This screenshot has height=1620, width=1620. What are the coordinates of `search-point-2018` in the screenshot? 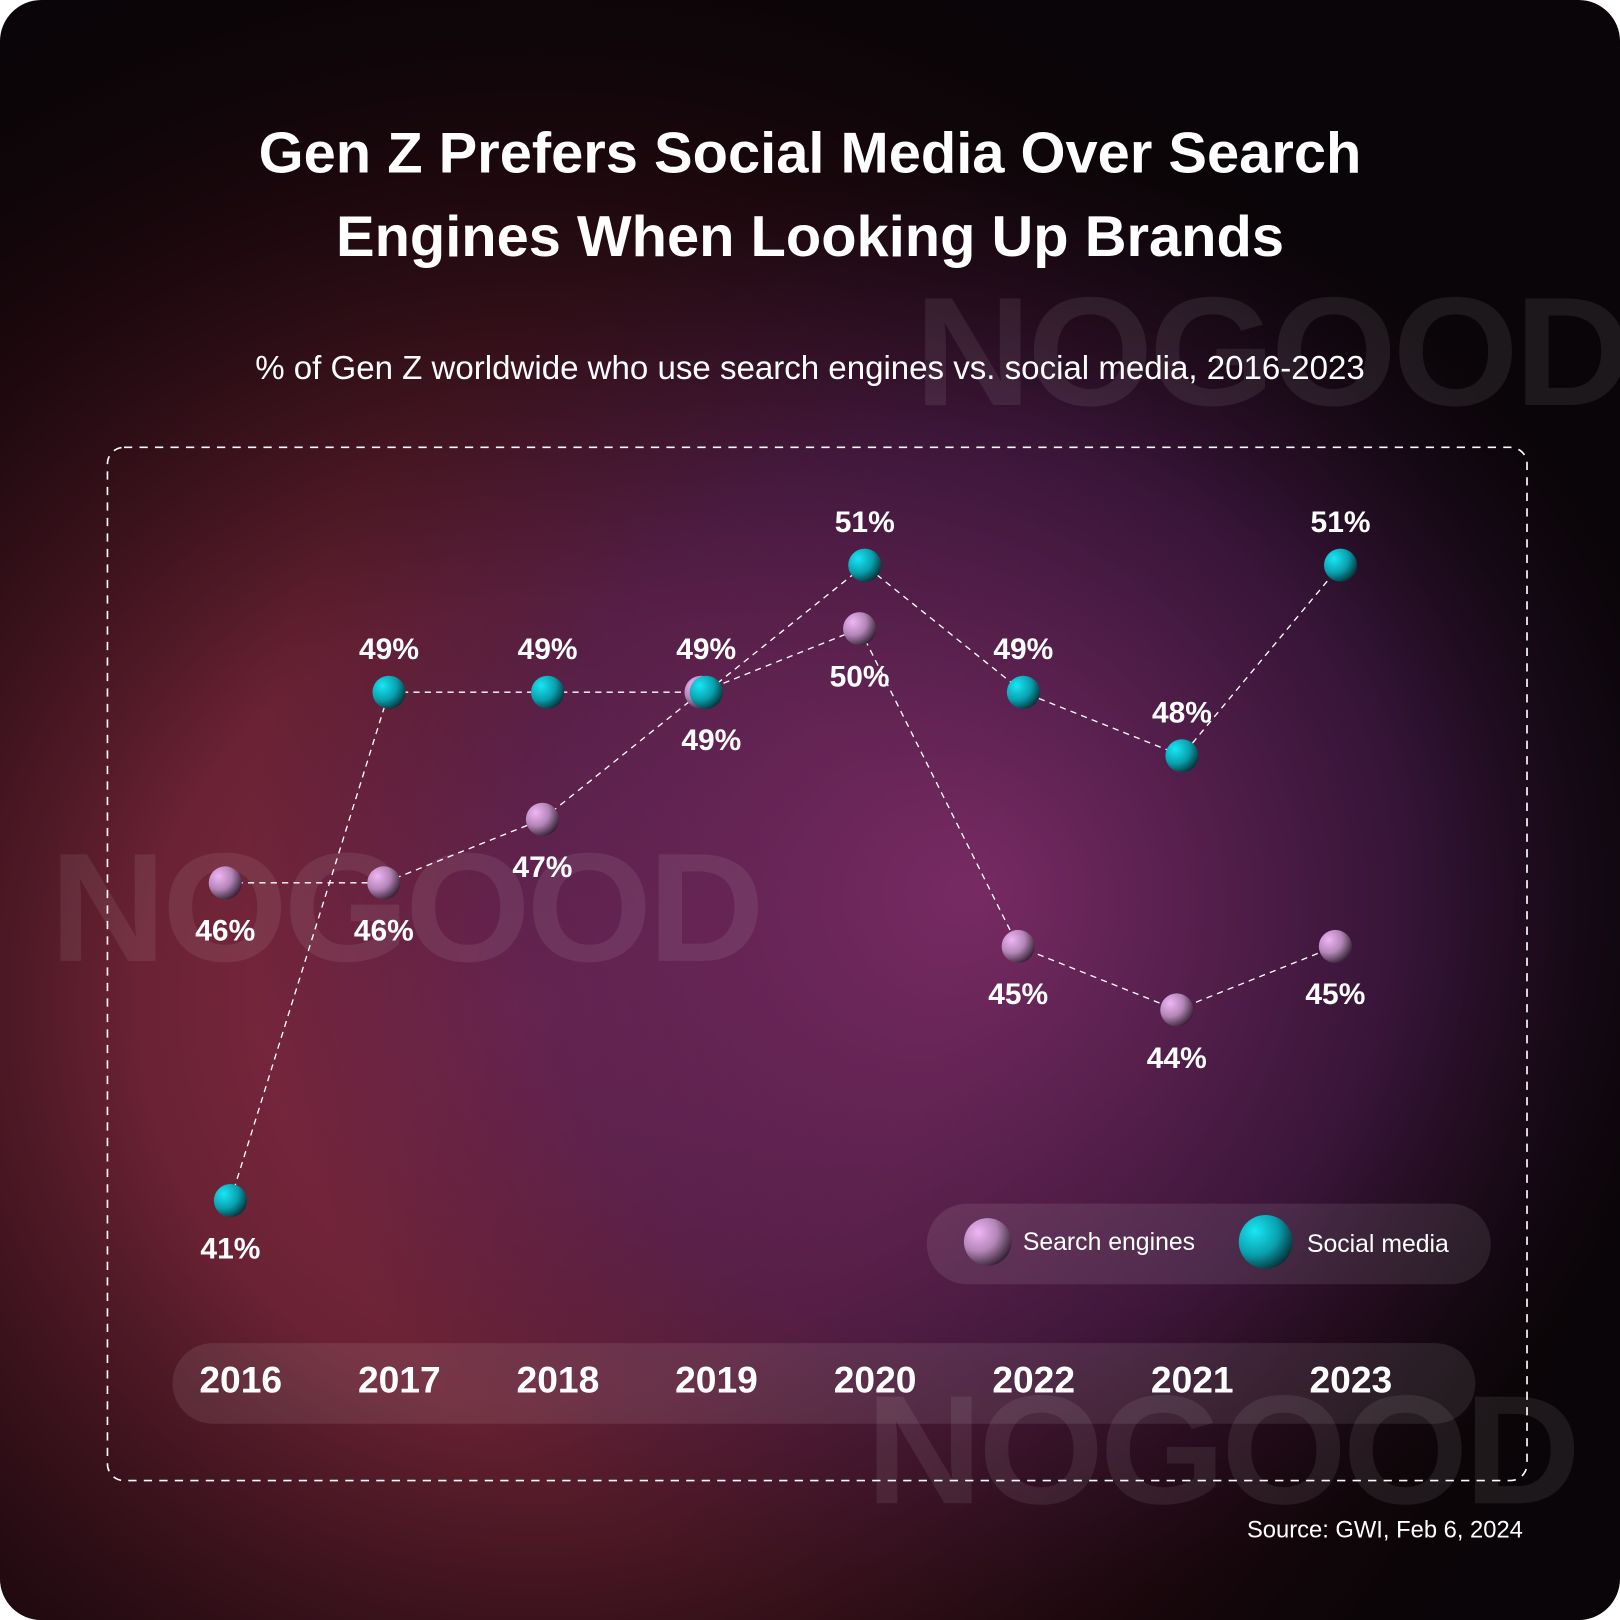 It's located at (542, 819).